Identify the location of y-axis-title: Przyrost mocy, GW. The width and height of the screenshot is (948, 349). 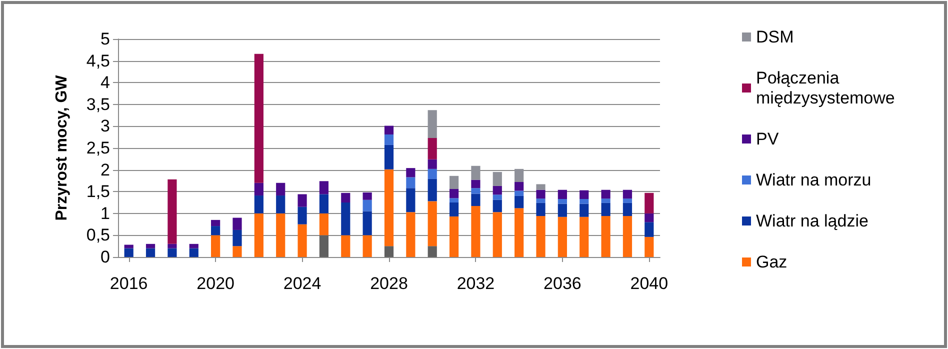
(62, 147).